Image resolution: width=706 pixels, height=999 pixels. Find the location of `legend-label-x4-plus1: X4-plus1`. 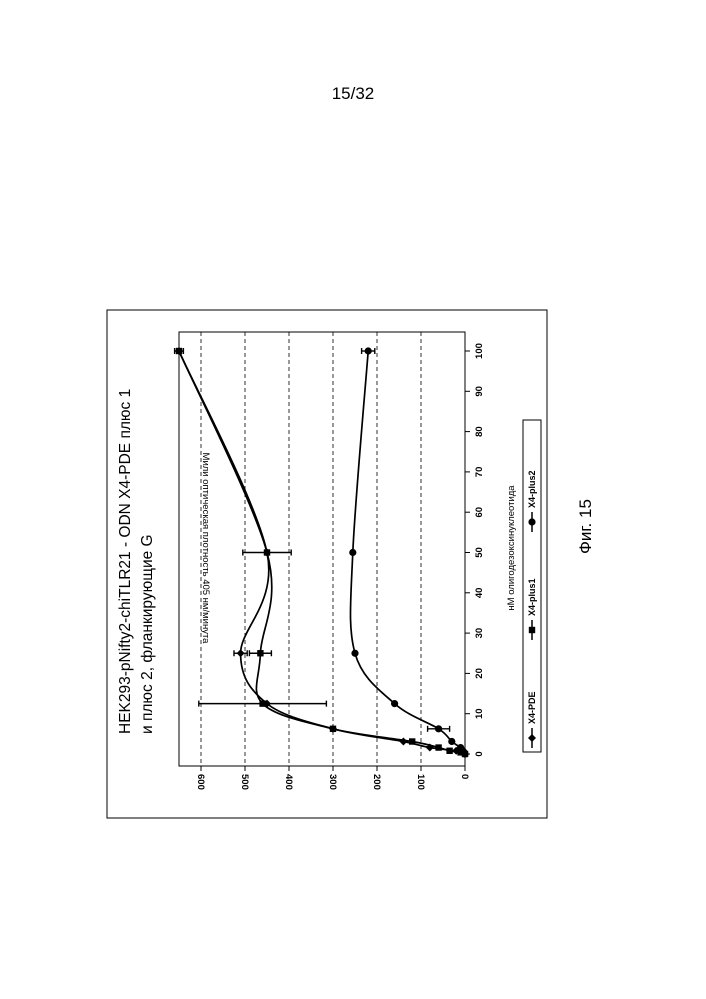

legend-label-x4-plus1: X4-plus1 is located at coordinates (532, 597).